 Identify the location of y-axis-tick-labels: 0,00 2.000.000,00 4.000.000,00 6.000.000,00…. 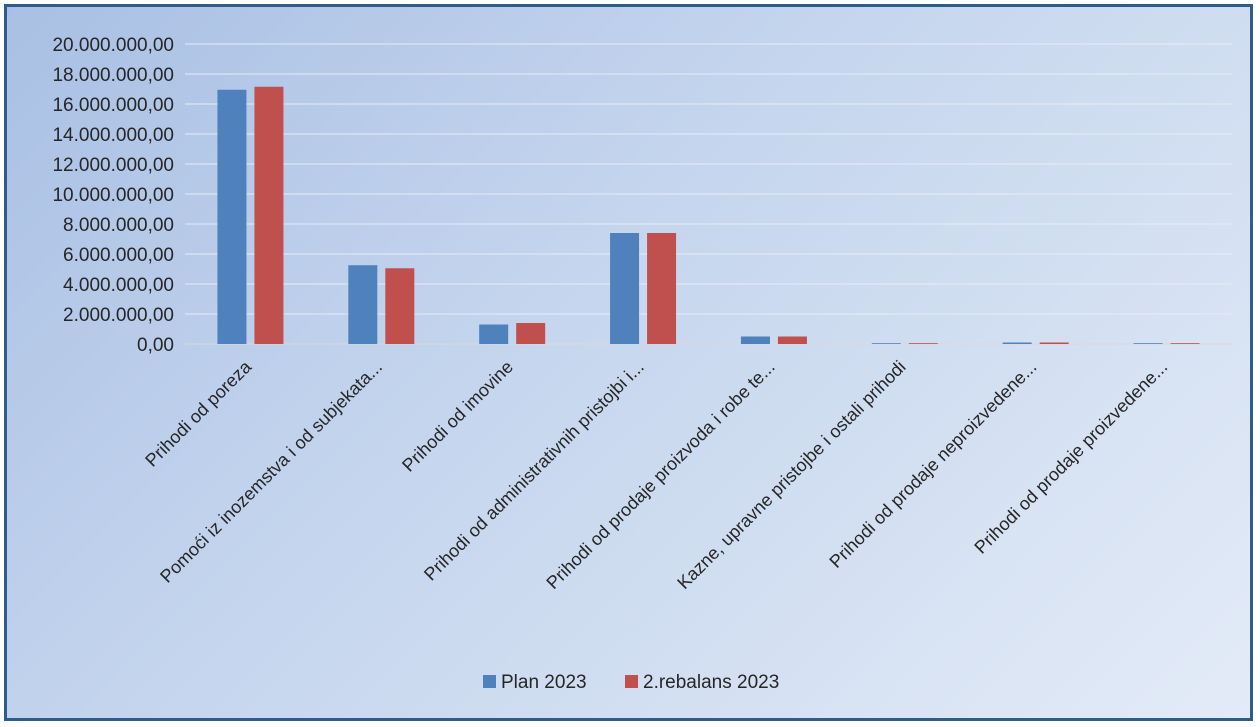
(113, 195).